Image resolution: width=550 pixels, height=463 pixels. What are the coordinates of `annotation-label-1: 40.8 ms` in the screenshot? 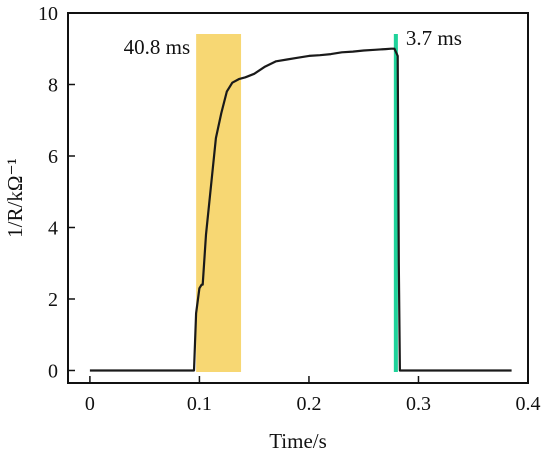 It's located at (157, 47).